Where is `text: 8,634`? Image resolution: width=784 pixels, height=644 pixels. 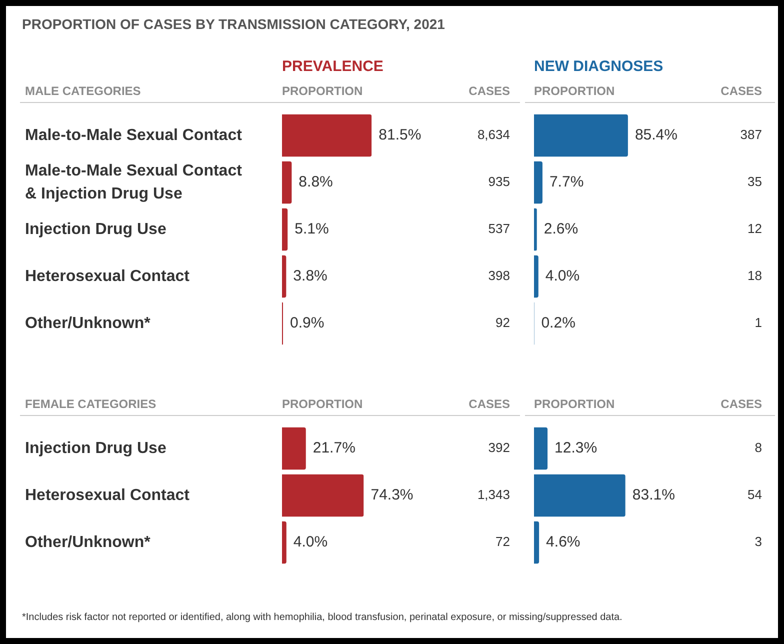
text: 8,634 is located at coordinates (493, 134).